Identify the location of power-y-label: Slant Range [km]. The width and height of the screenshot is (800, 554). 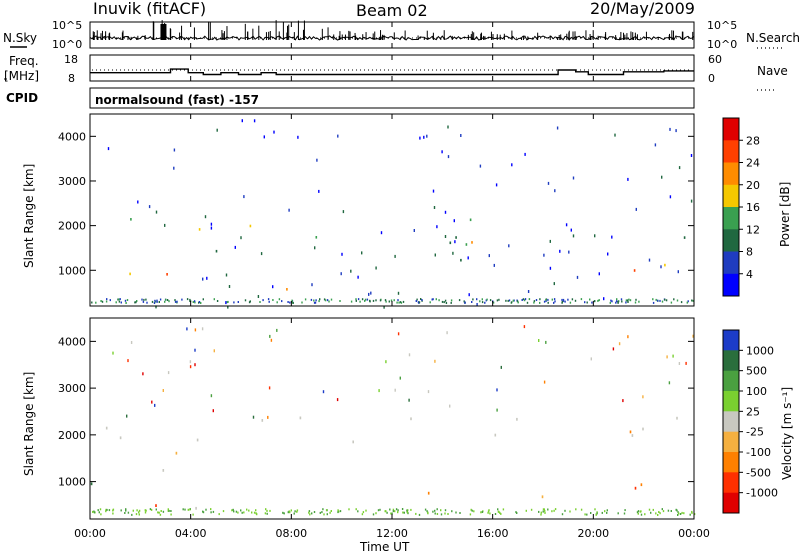
(29, 216).